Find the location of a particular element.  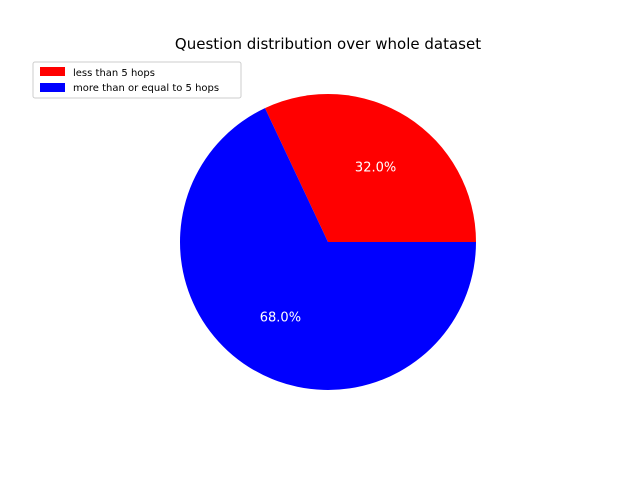

legend-frame is located at coordinates (137, 80).